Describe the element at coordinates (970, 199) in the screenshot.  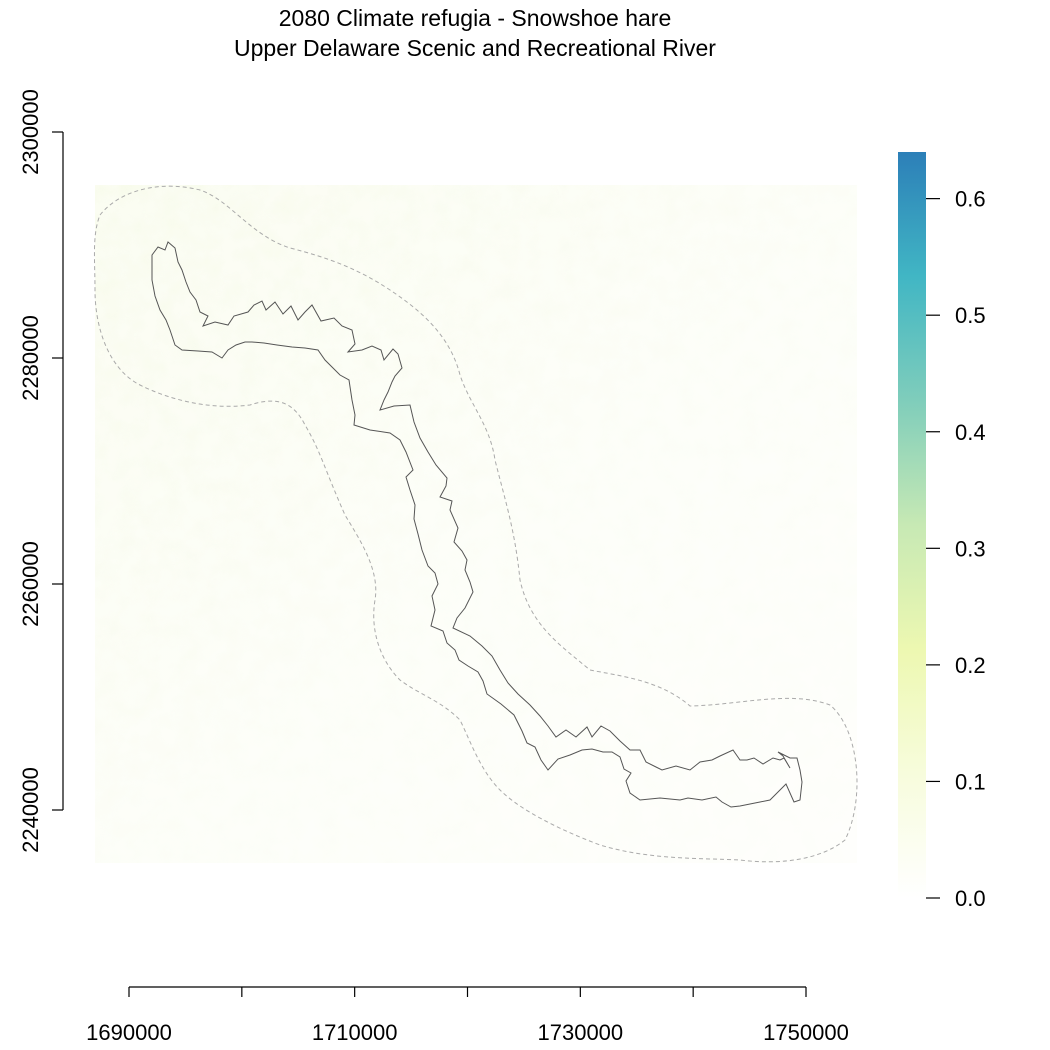
I see `legend-tick-label: 0.6` at that location.